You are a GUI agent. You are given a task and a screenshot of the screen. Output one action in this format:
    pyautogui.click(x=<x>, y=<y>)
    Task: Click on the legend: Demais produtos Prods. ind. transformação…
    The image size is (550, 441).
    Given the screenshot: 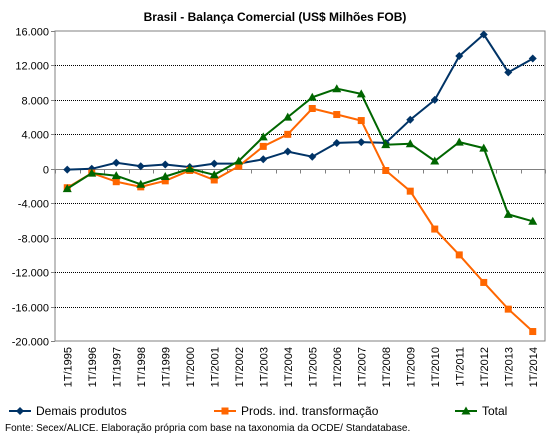 What is the action you would take?
    pyautogui.click(x=258, y=411)
    